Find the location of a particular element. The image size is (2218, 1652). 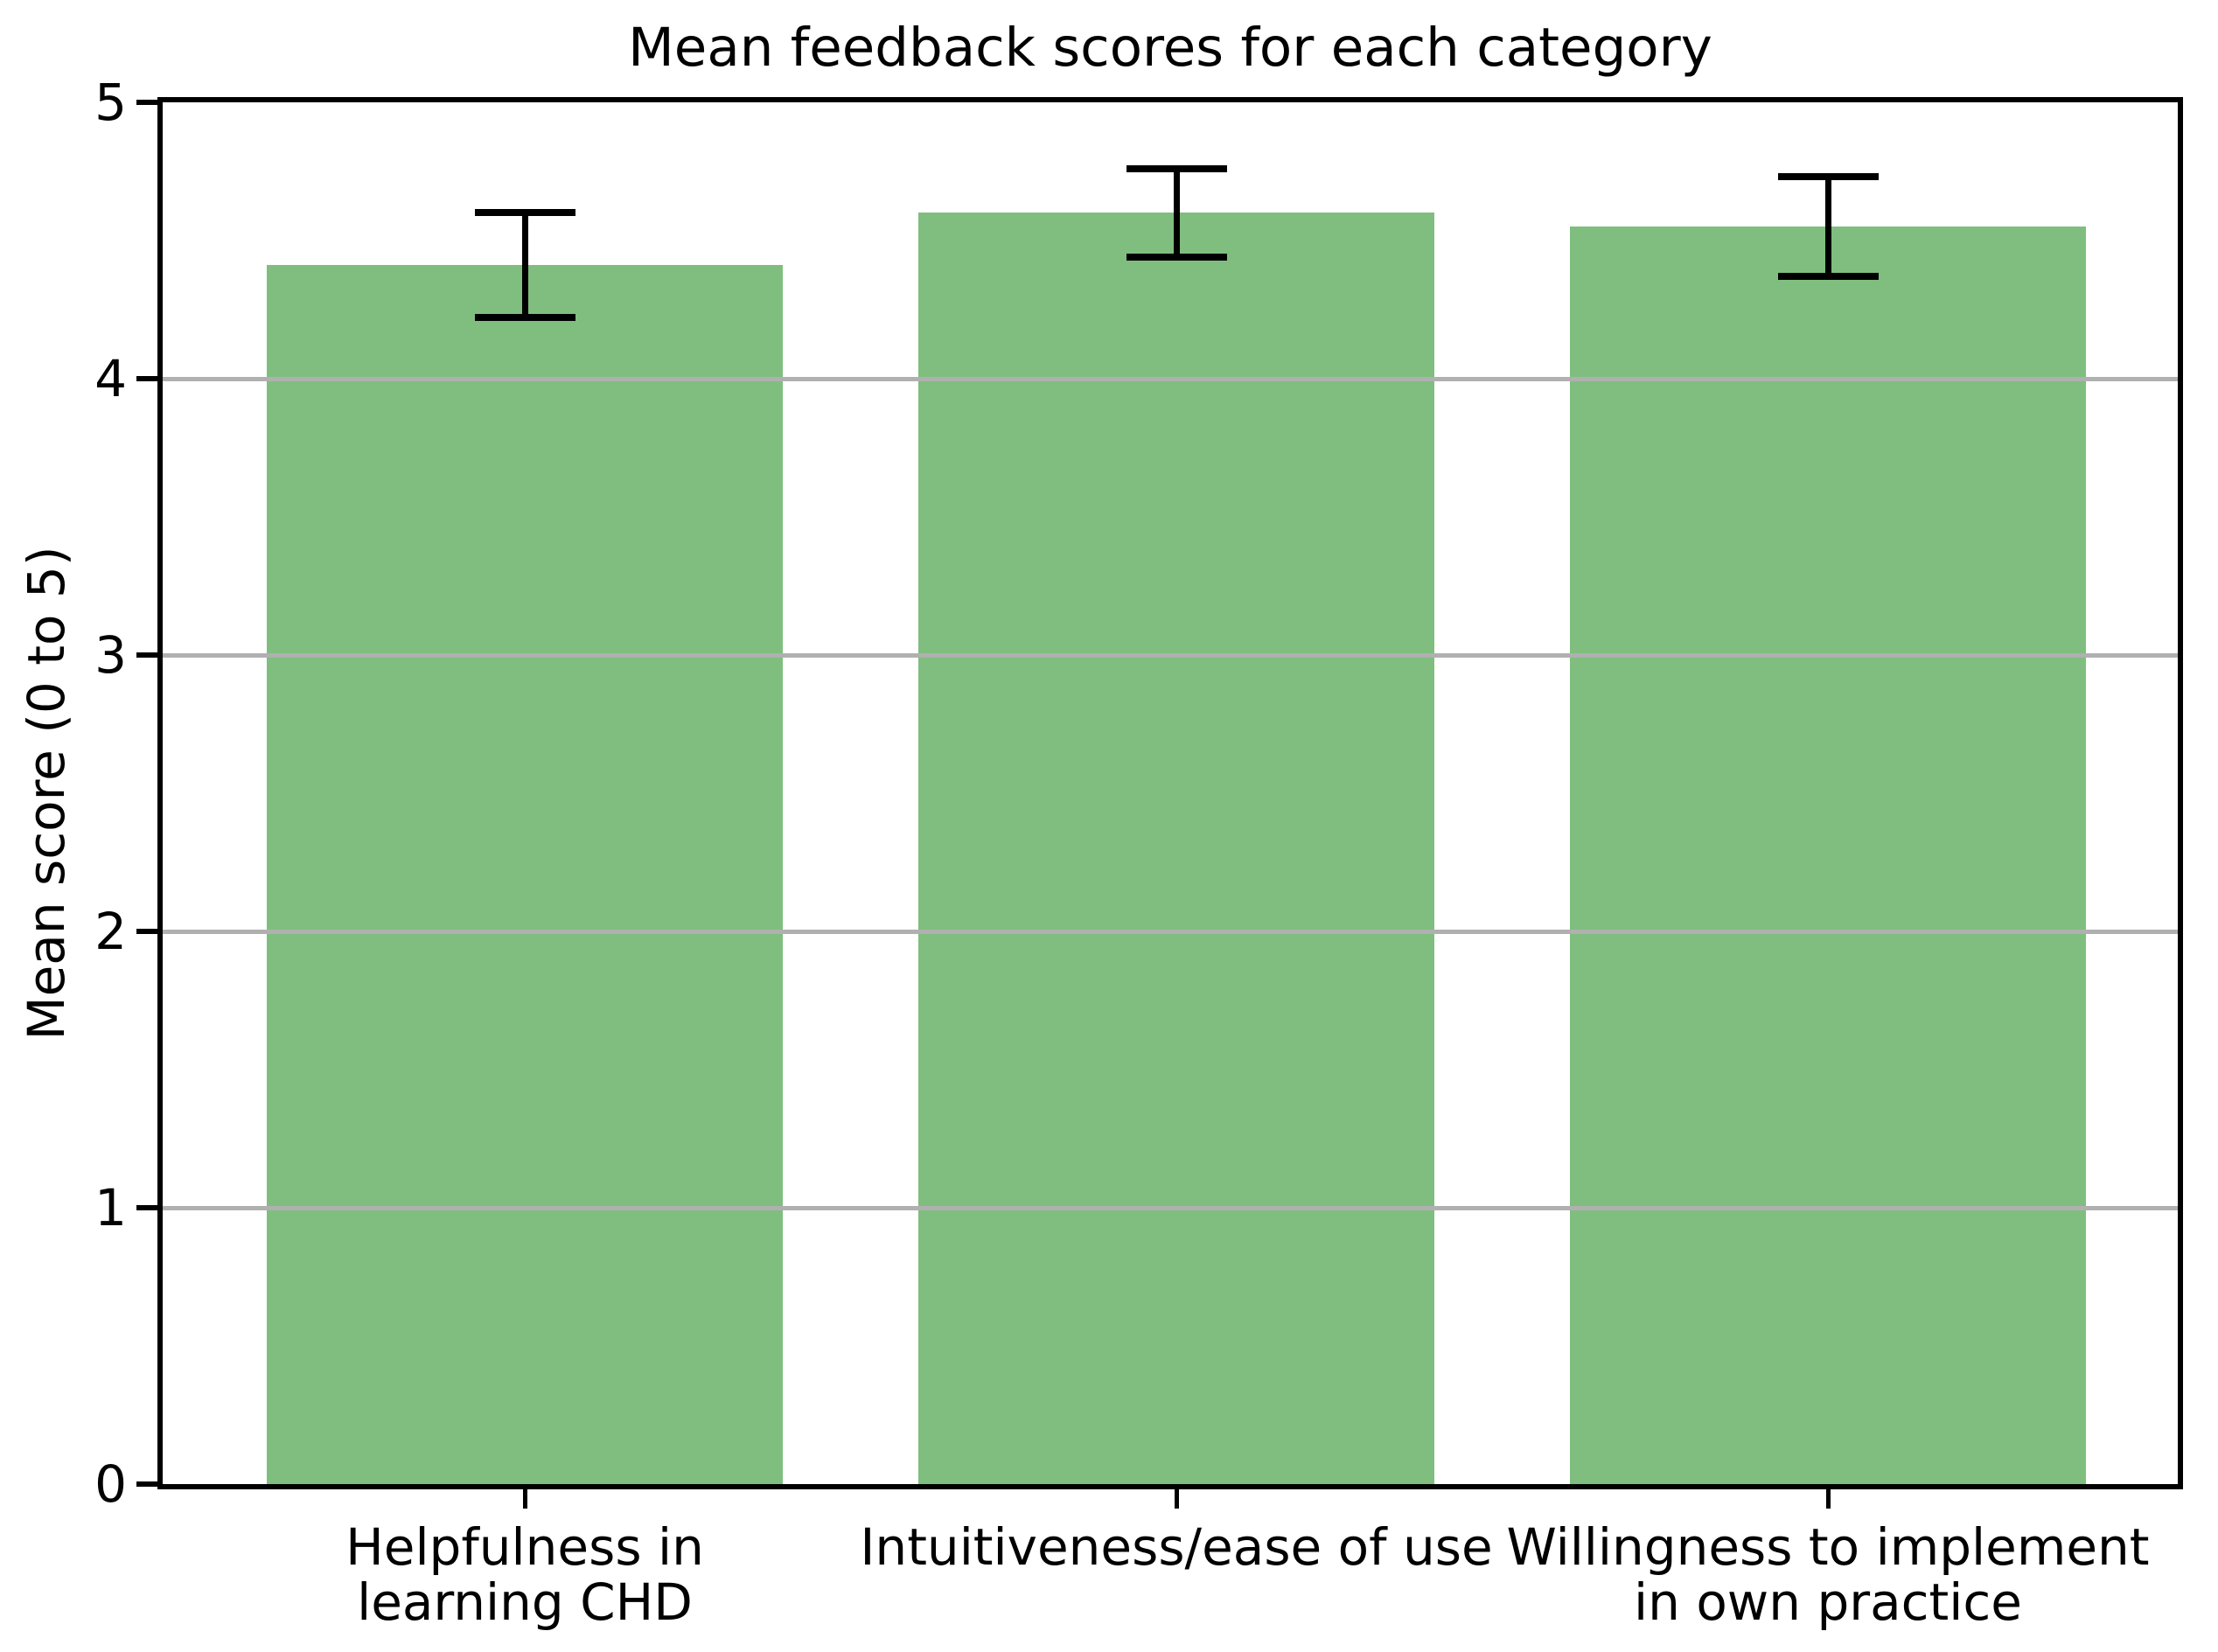

error-bar-cap-top-intuitiveness-ease-of-use is located at coordinates (1176, 168).